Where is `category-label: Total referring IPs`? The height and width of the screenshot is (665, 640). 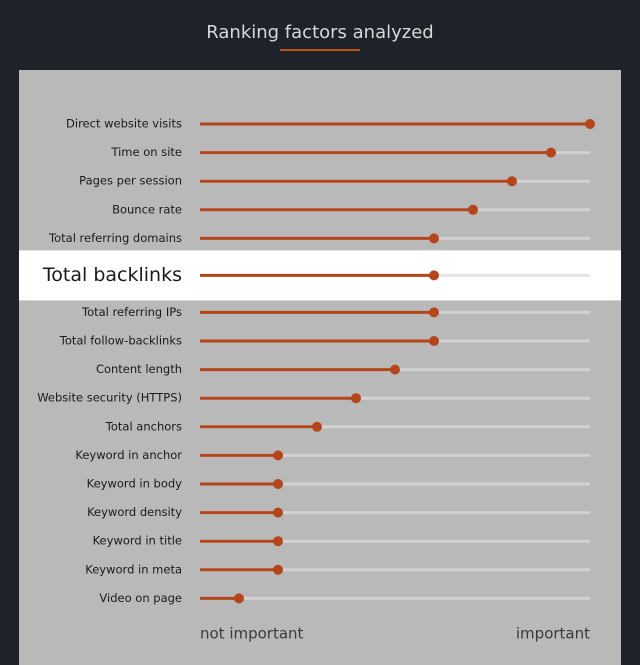
category-label: Total referring IPs is located at coordinates (131, 312).